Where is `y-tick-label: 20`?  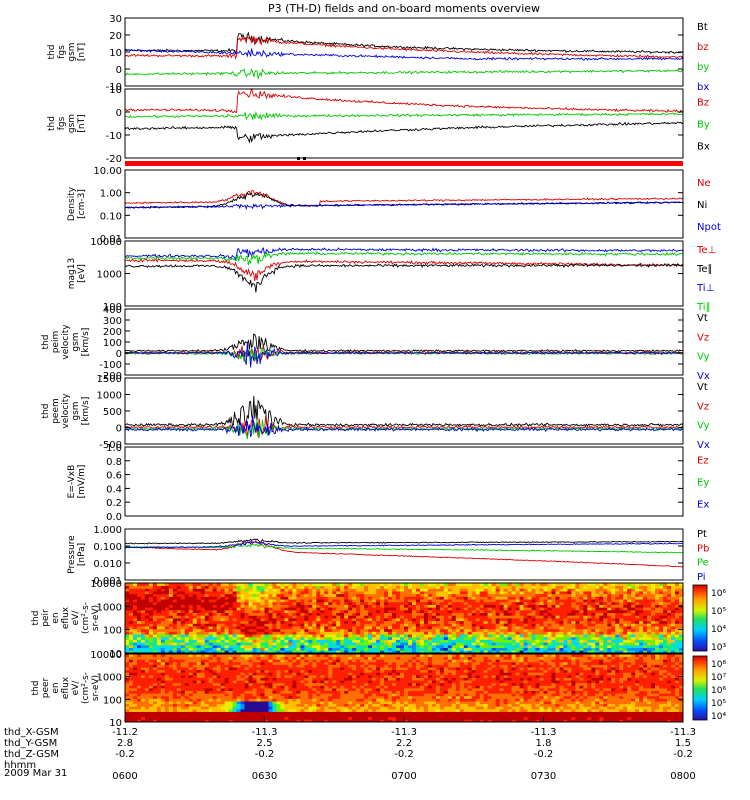 y-tick-label: 20 is located at coordinates (115, 36).